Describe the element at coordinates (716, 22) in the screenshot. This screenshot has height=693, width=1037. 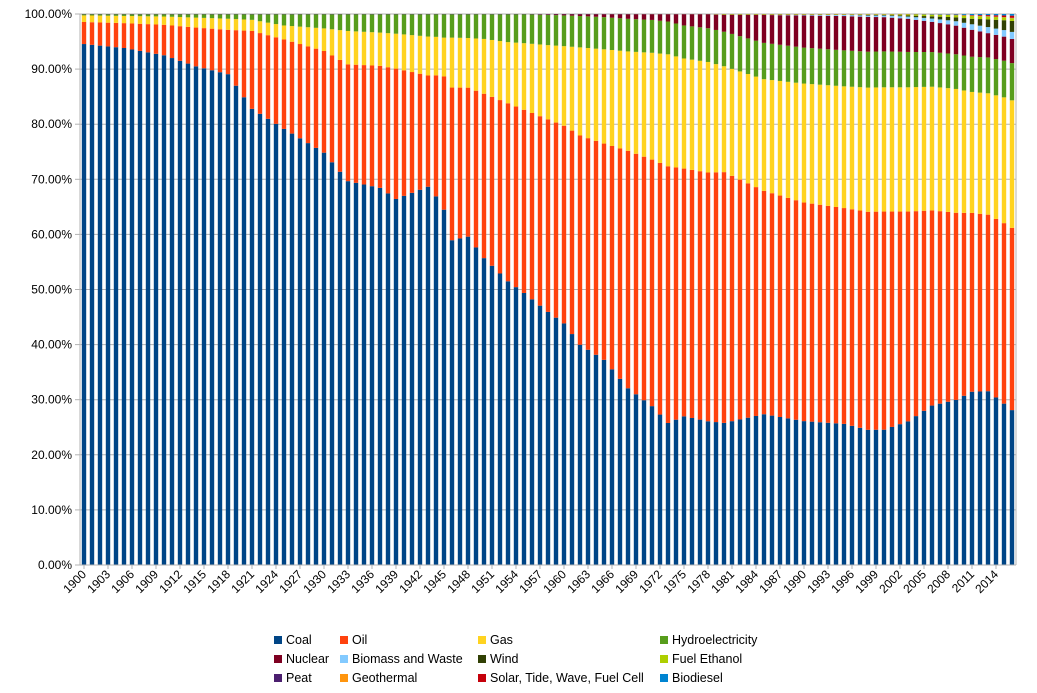
I see `bar-1979-nuclear` at that location.